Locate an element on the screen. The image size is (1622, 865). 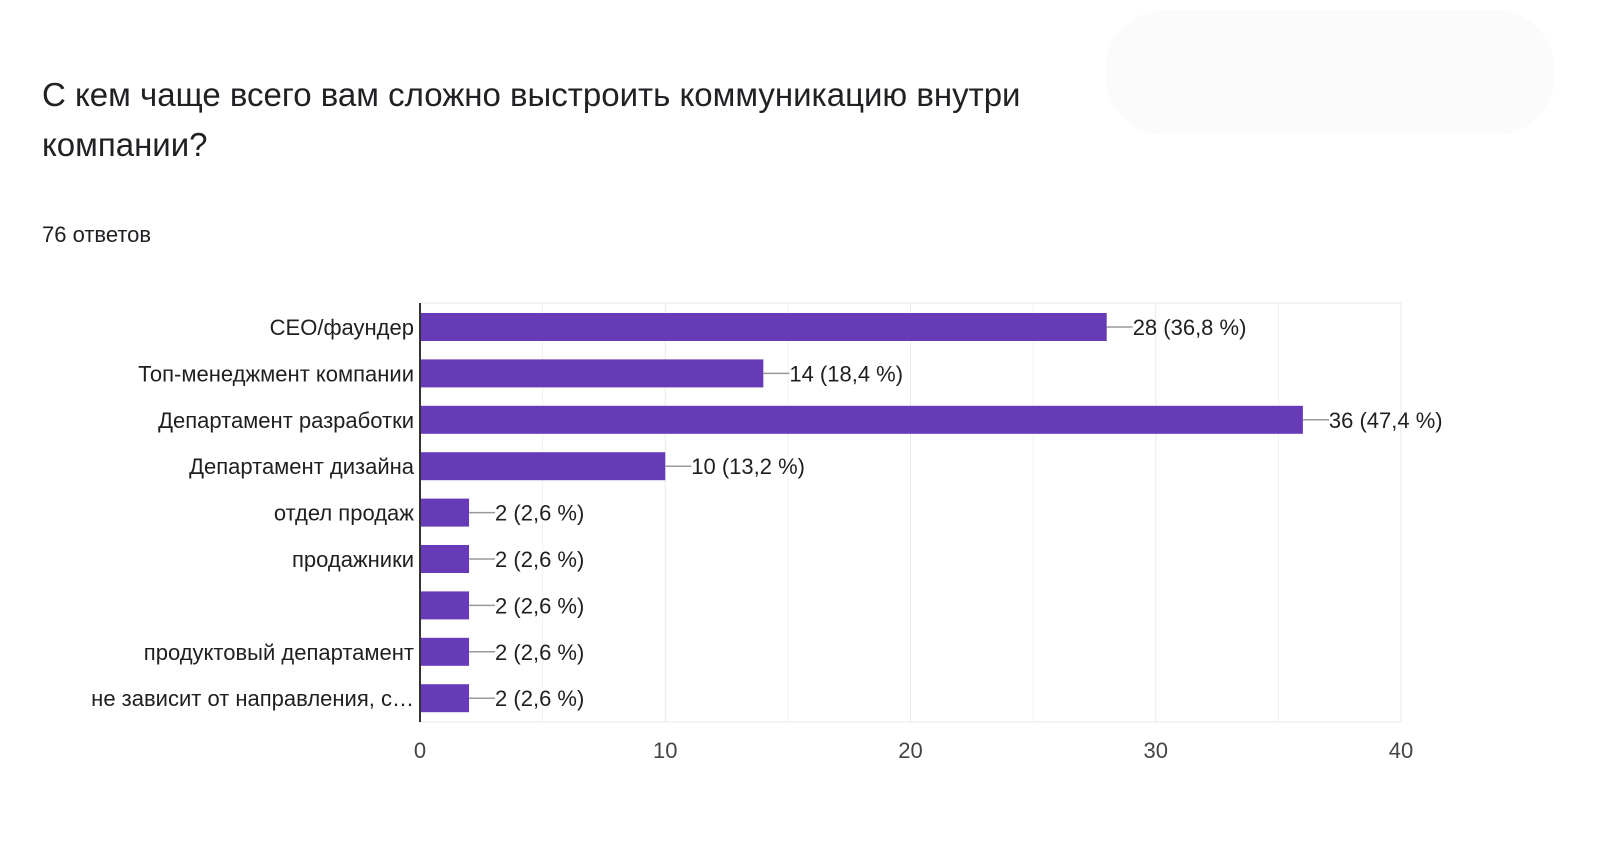
data-label: 28 (36,8 %) is located at coordinates (1190, 327).